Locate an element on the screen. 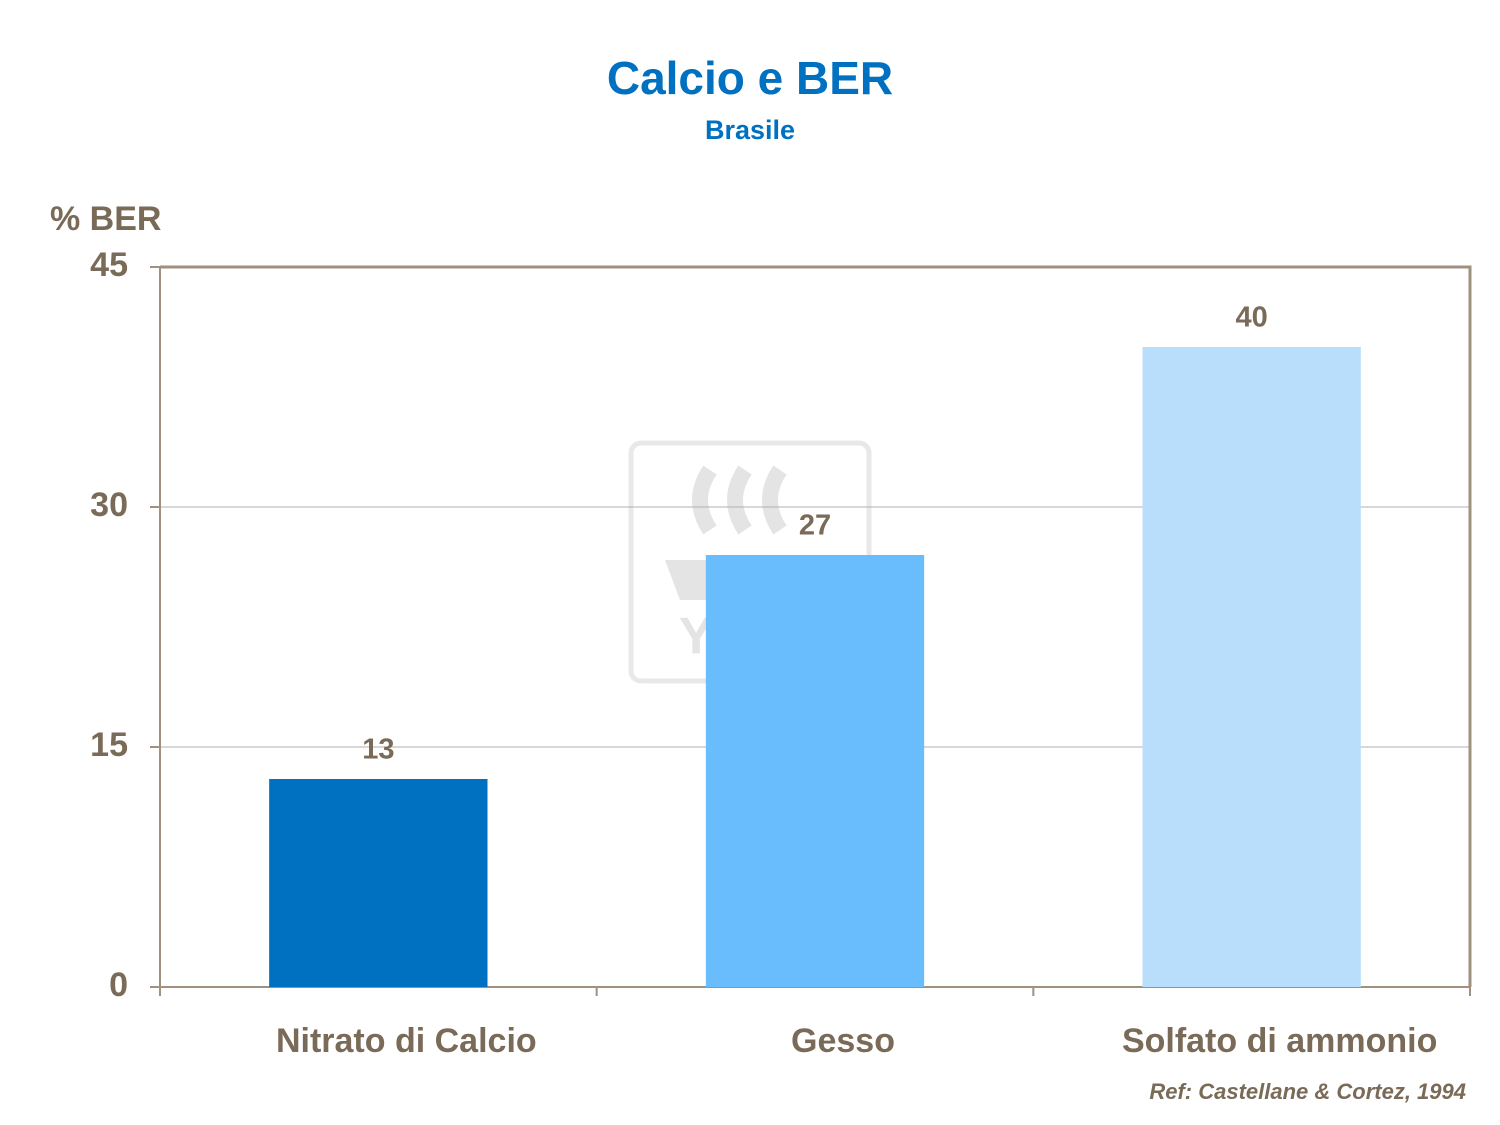 Image resolution: width=1500 pixels, height=1125 pixels. reference-note: Ref: Castellane & Cortez, 1994 is located at coordinates (1307, 1091).